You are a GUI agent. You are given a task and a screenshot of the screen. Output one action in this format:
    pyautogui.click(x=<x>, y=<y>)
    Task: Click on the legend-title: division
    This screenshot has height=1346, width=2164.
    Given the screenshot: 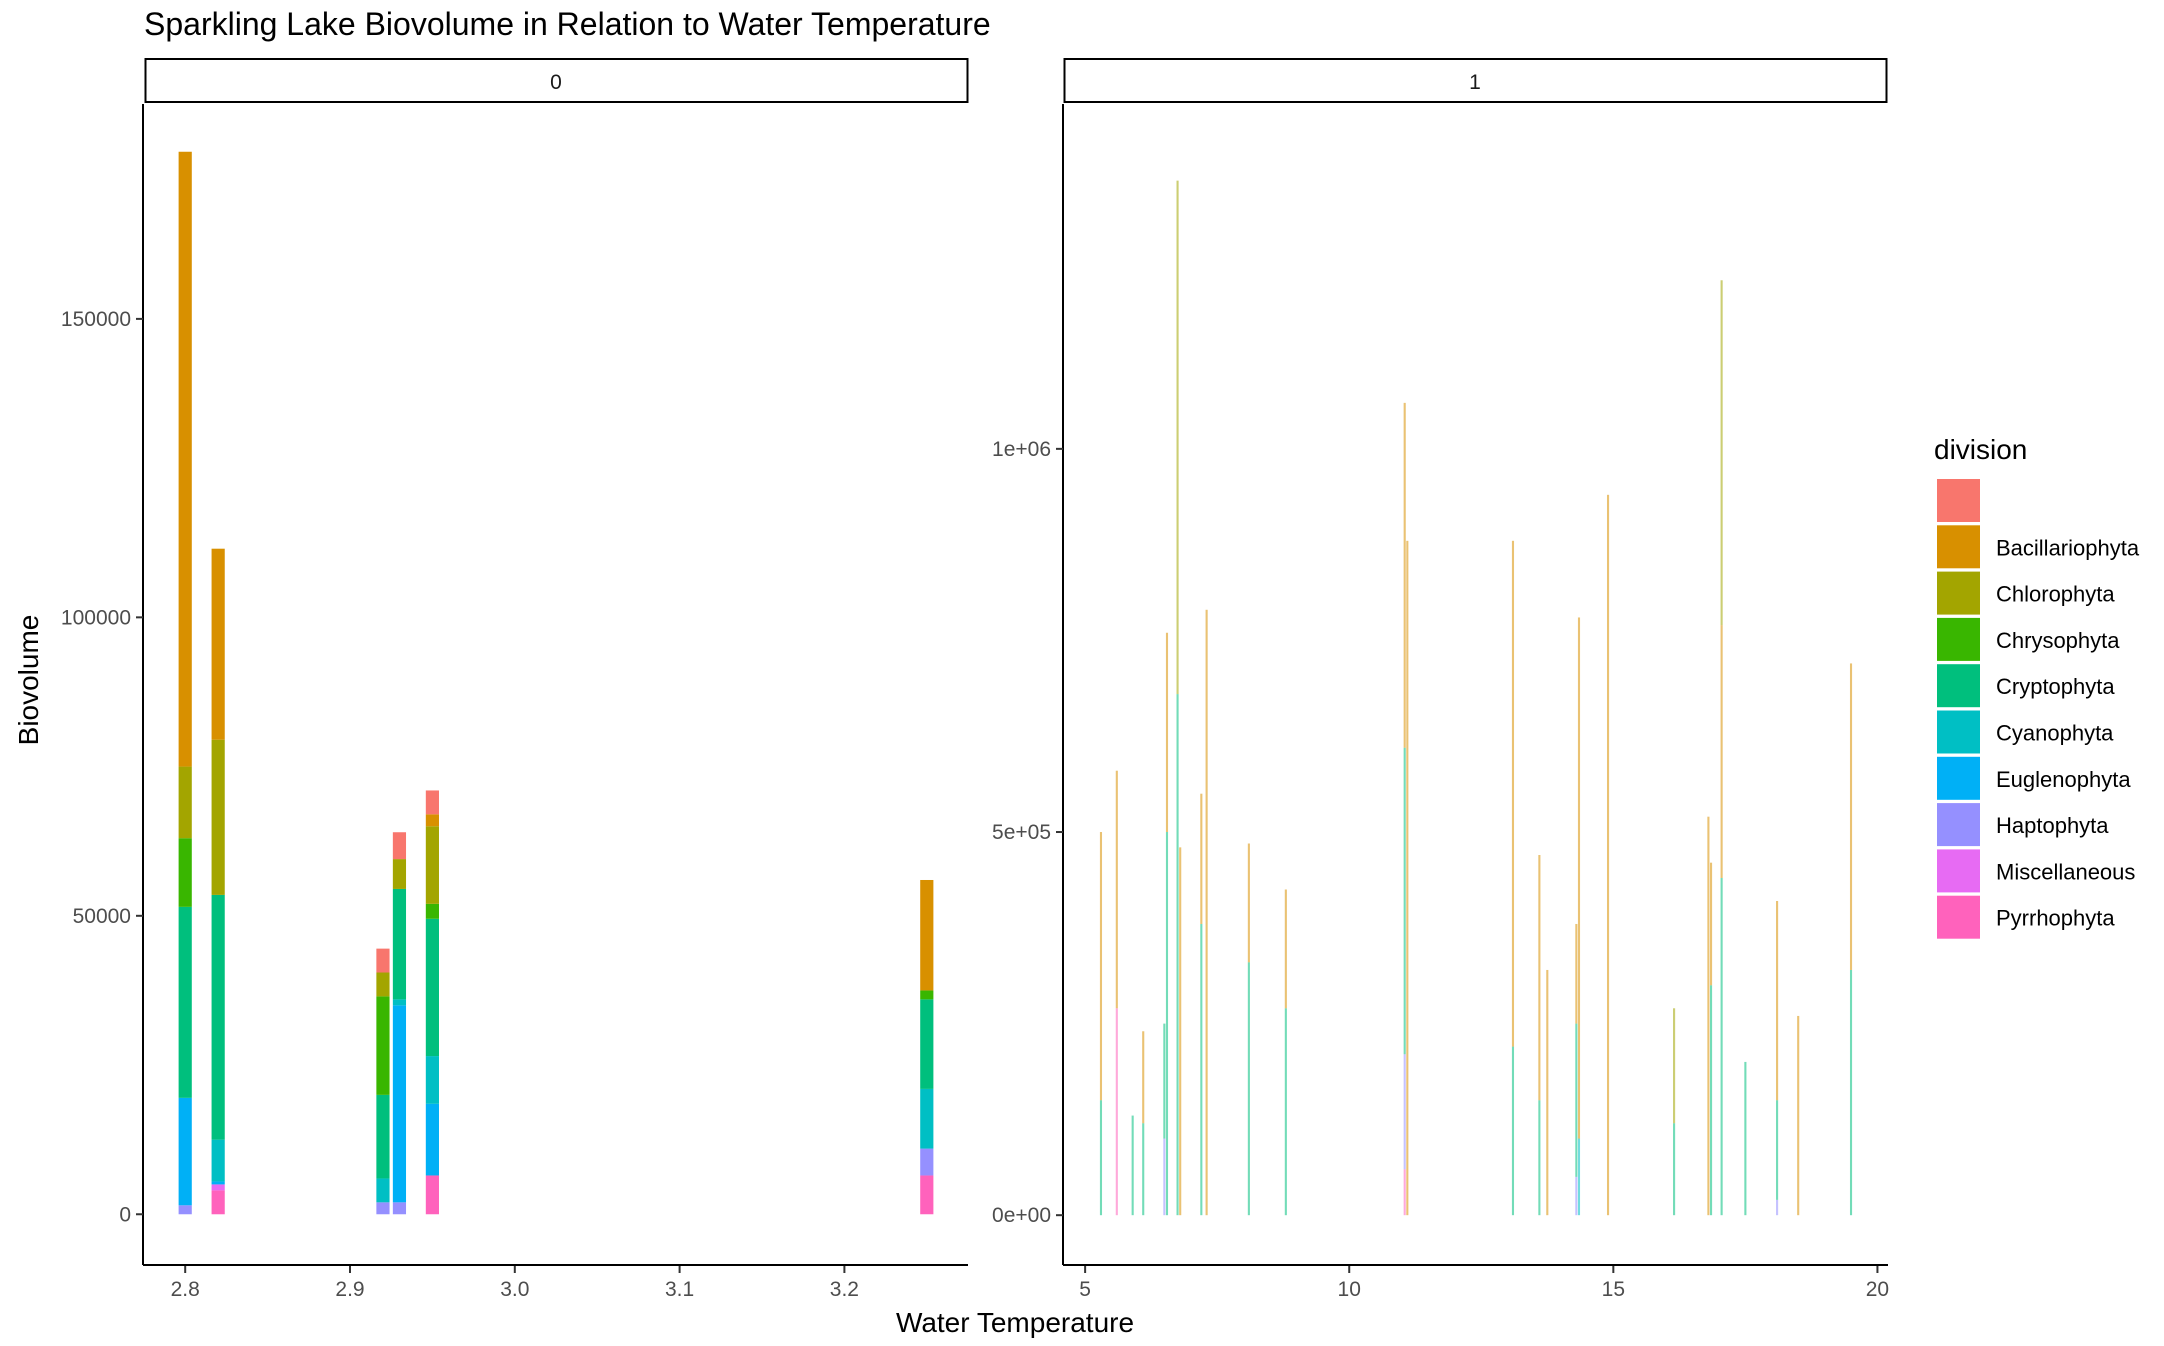 What is the action you would take?
    pyautogui.click(x=1980, y=449)
    